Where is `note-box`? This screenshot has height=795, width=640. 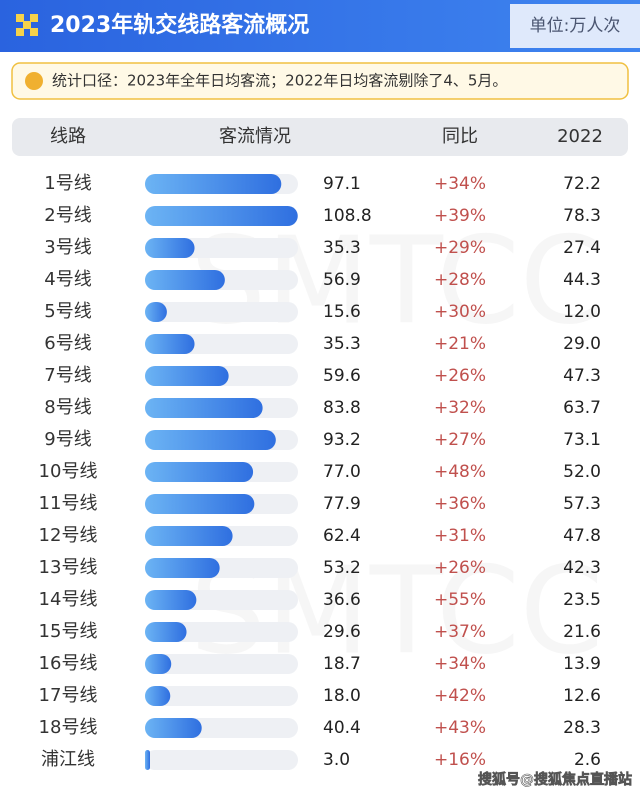
note-box is located at coordinates (320, 81).